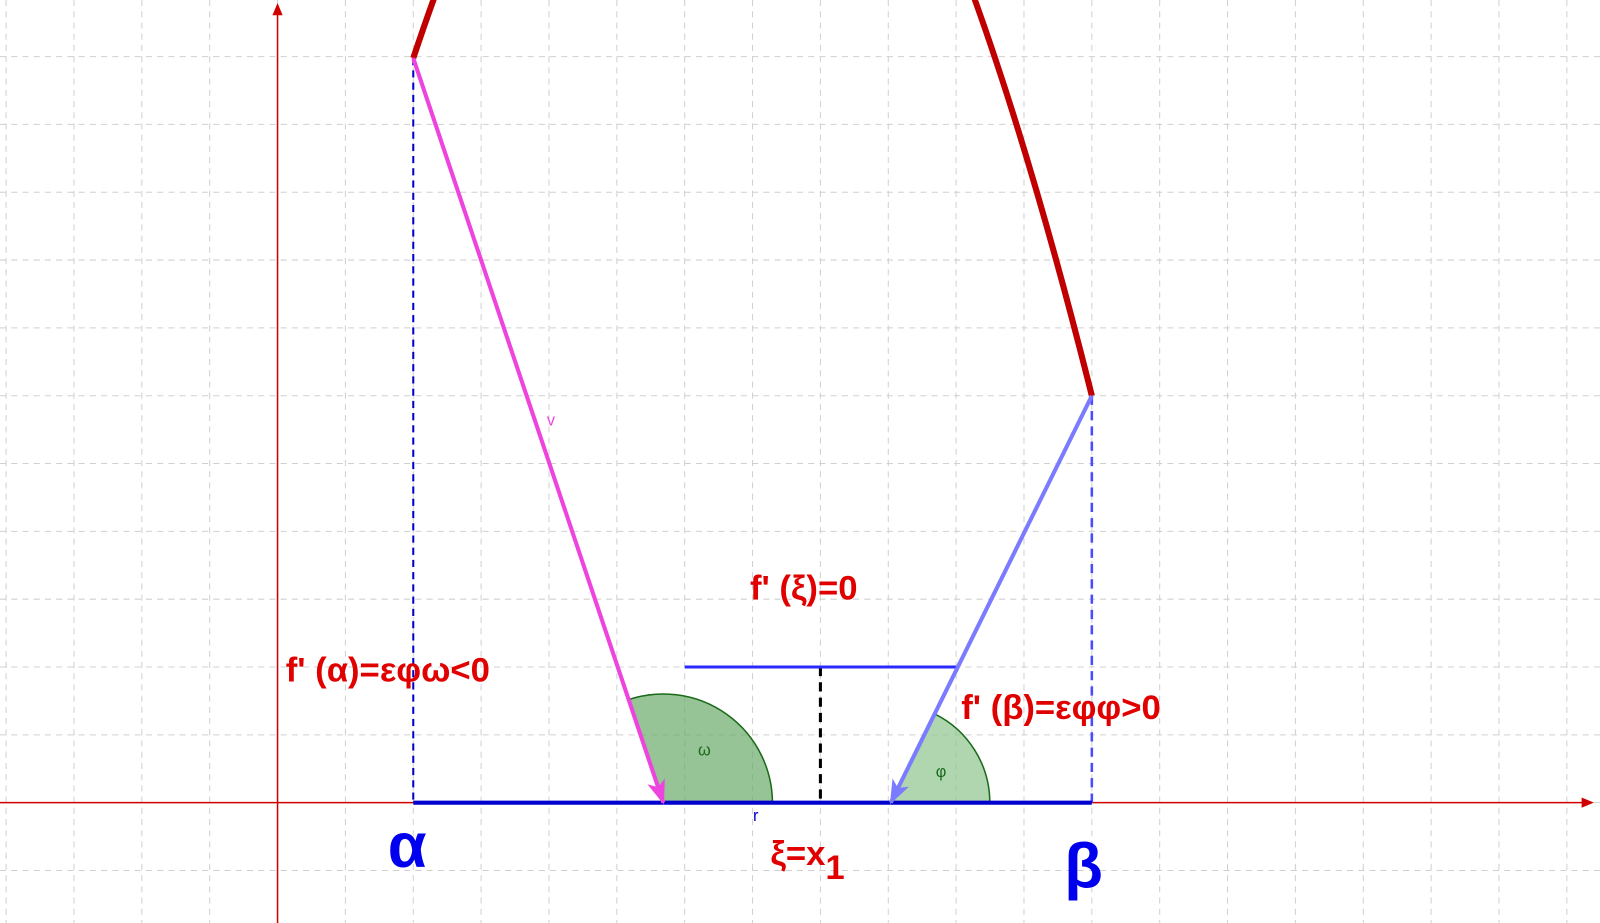  I want to click on beta-label: β, so click(1083, 866).